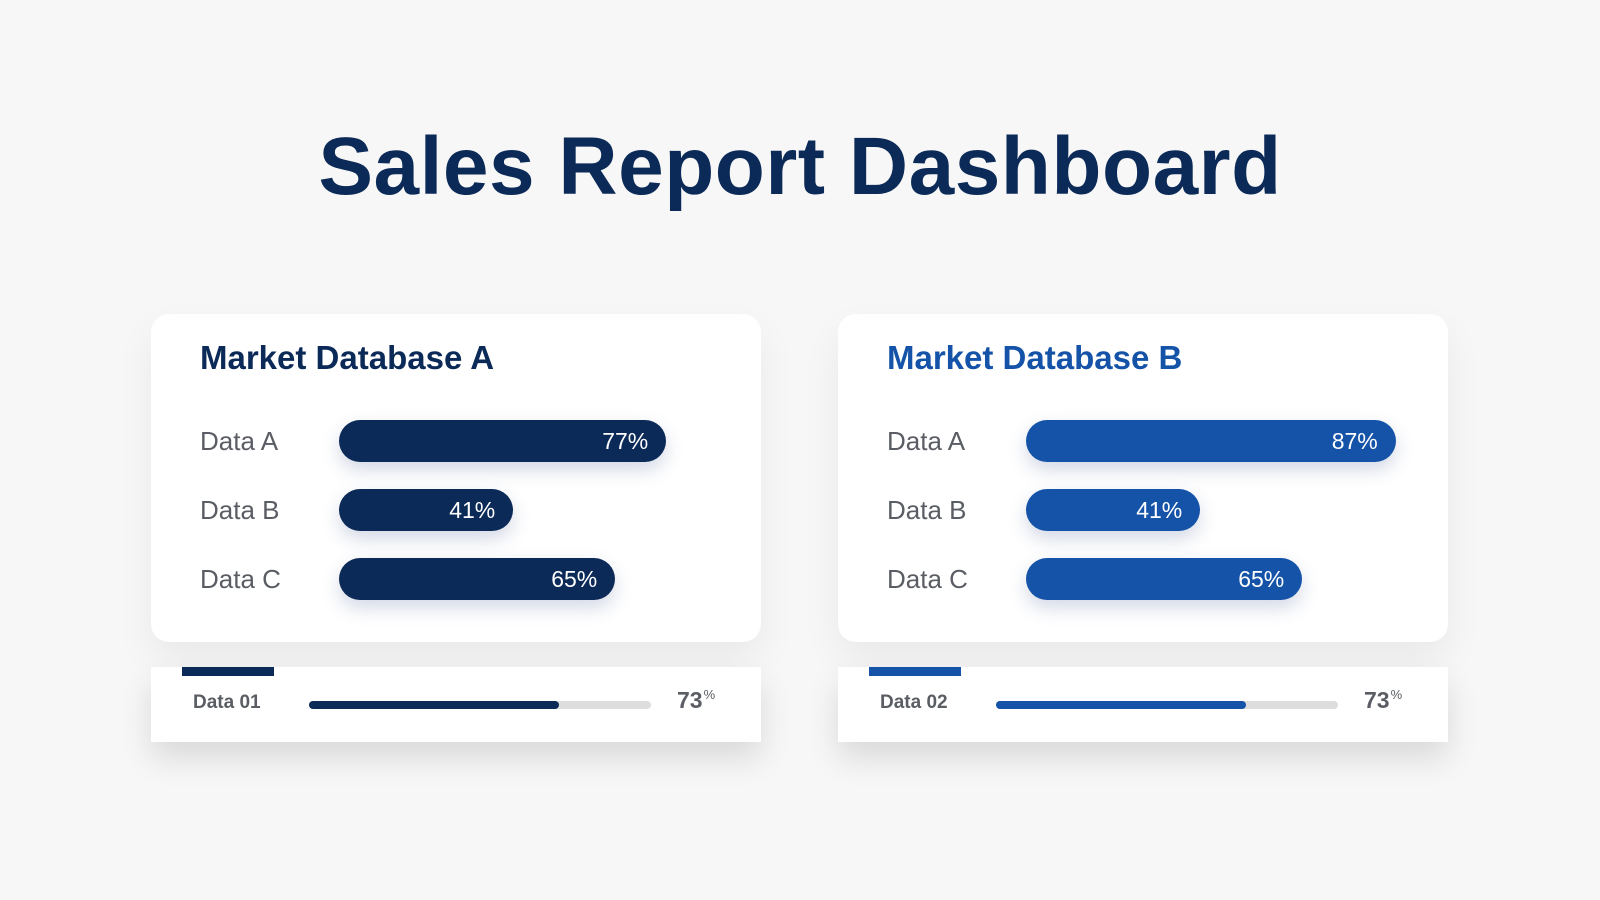 Image resolution: width=1600 pixels, height=900 pixels. Describe the element at coordinates (625, 441) in the screenshot. I see `bar-value-label: 77%` at that location.